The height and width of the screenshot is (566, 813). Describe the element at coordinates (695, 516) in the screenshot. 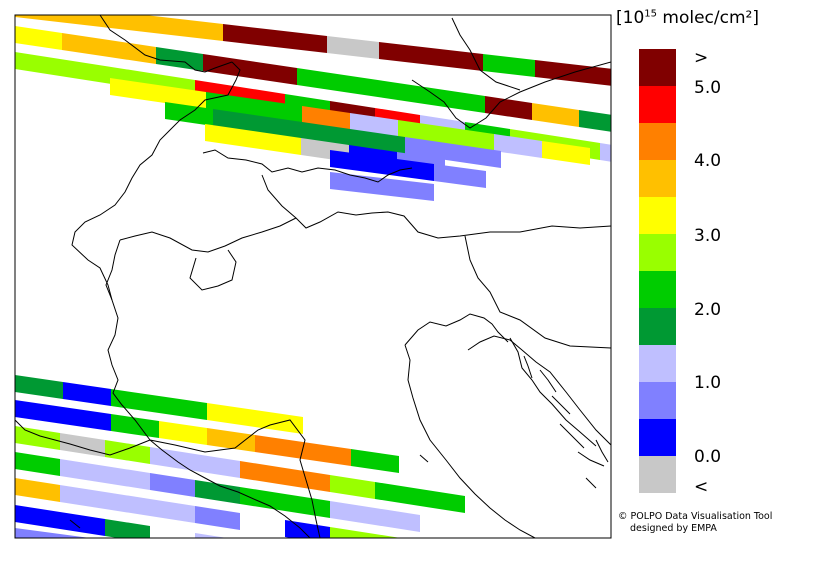

I see `credit-line-1: © POLPO Data Visualisation Tool` at that location.